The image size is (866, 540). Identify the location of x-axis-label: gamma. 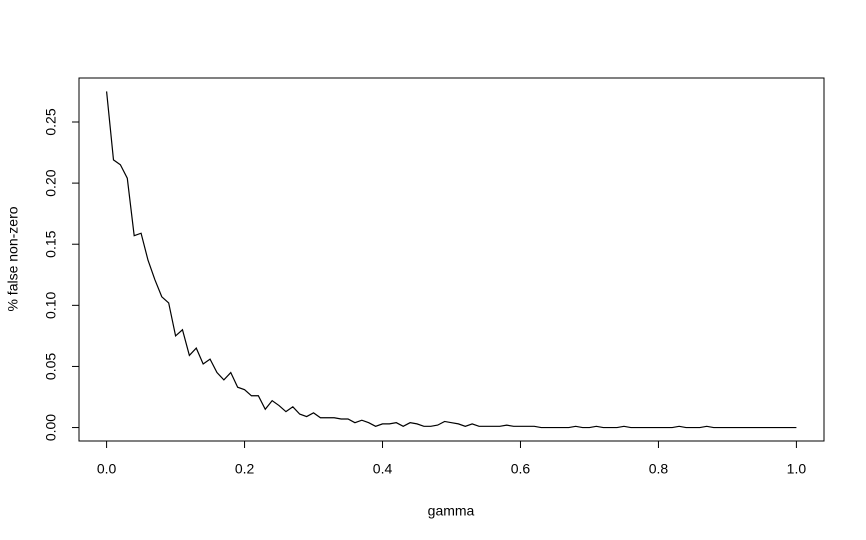
(451, 511).